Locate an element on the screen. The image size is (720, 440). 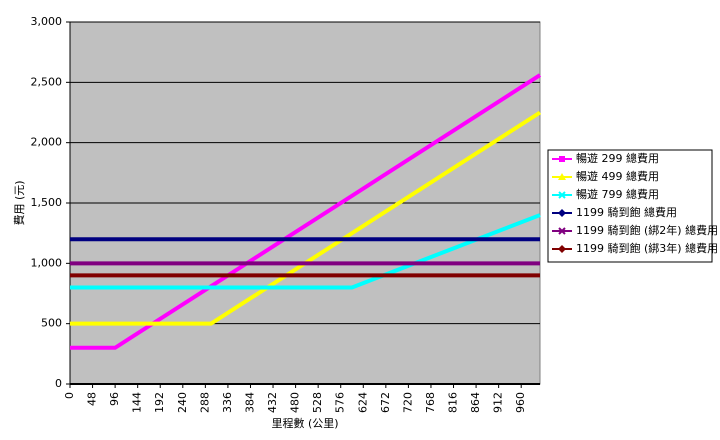
x-tick-label: 336 is located at coordinates (227, 402).